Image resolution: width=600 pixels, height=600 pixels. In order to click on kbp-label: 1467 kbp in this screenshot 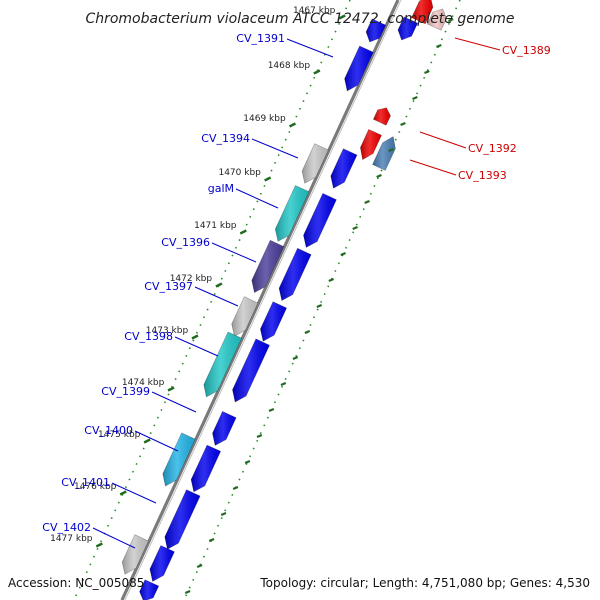, I will do `click(314, 11)`.